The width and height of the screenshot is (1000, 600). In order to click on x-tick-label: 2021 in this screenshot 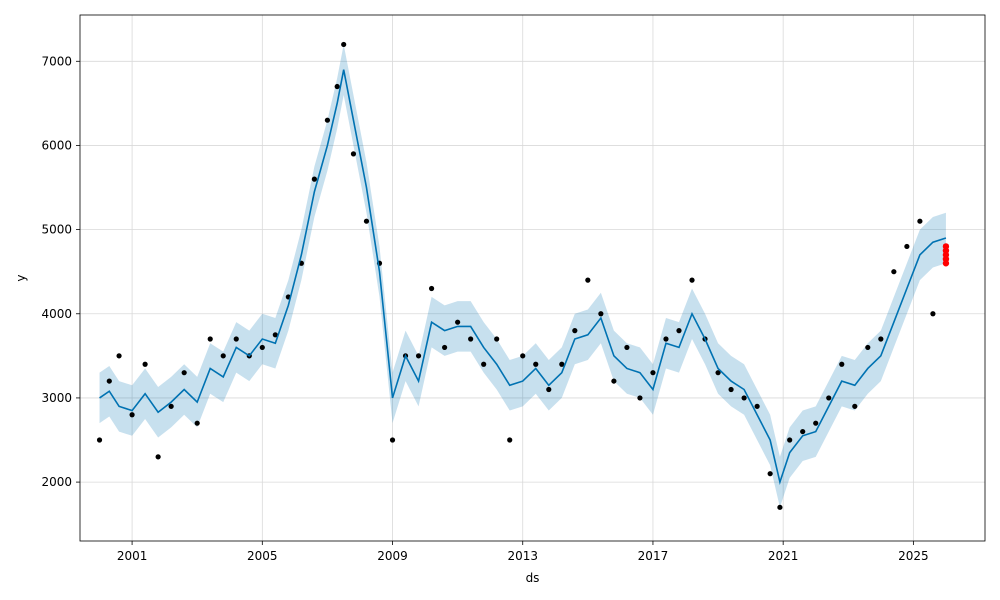, I will do `click(783, 556)`.